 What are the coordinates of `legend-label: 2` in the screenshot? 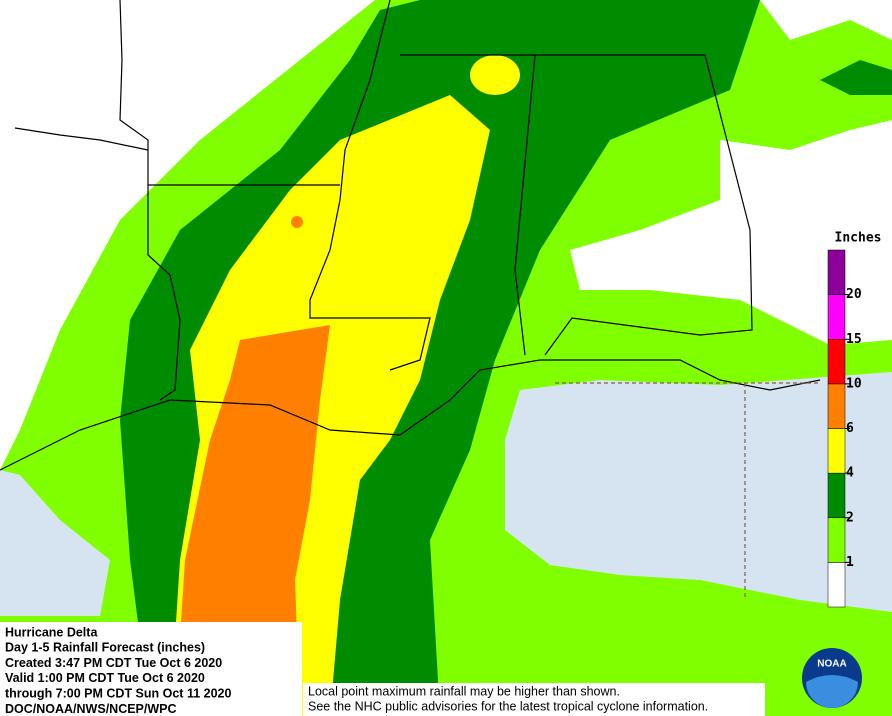 It's located at (850, 517).